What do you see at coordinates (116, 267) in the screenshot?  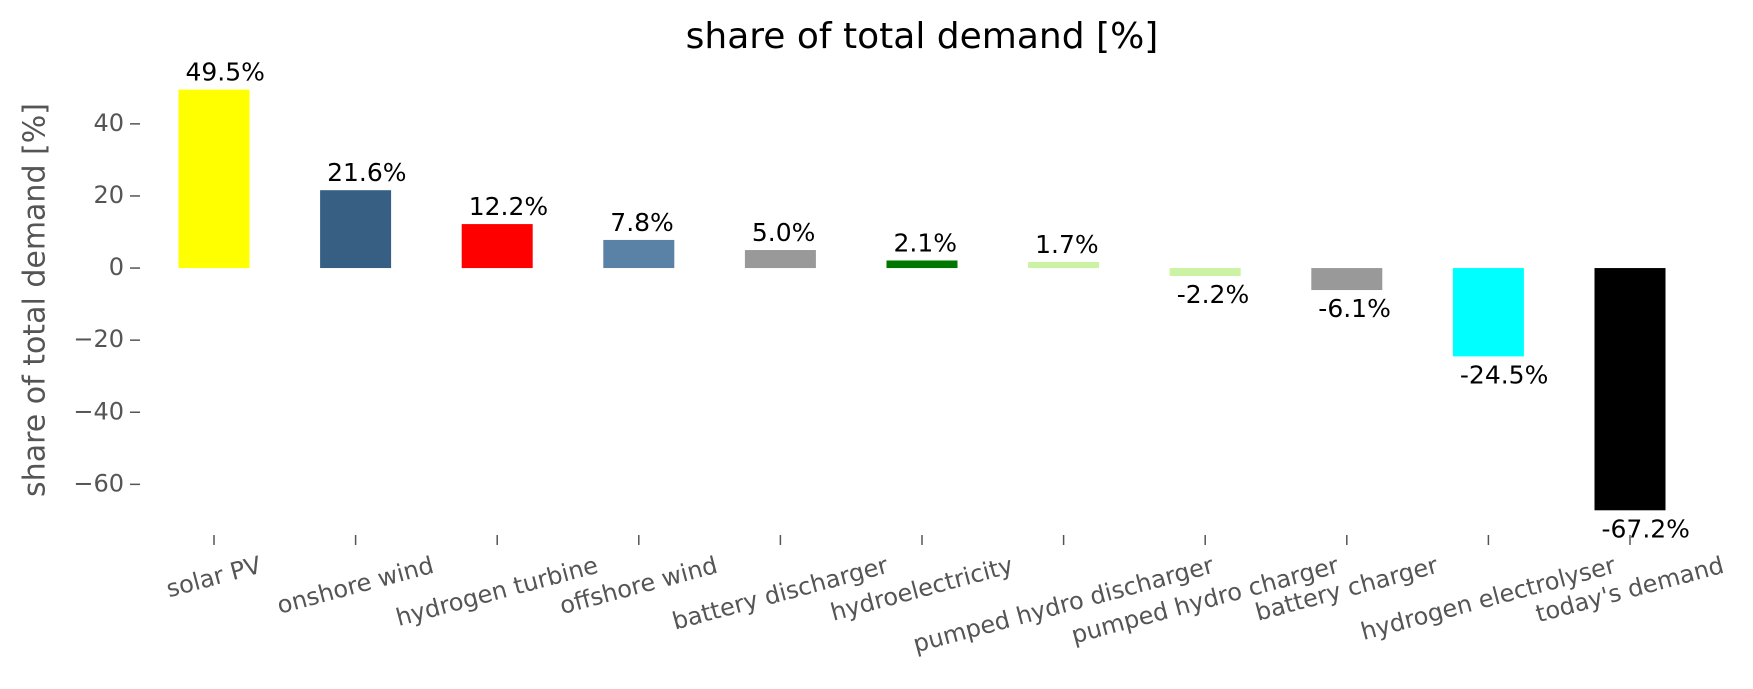 I see `y-tick-label: 0` at bounding box center [116, 267].